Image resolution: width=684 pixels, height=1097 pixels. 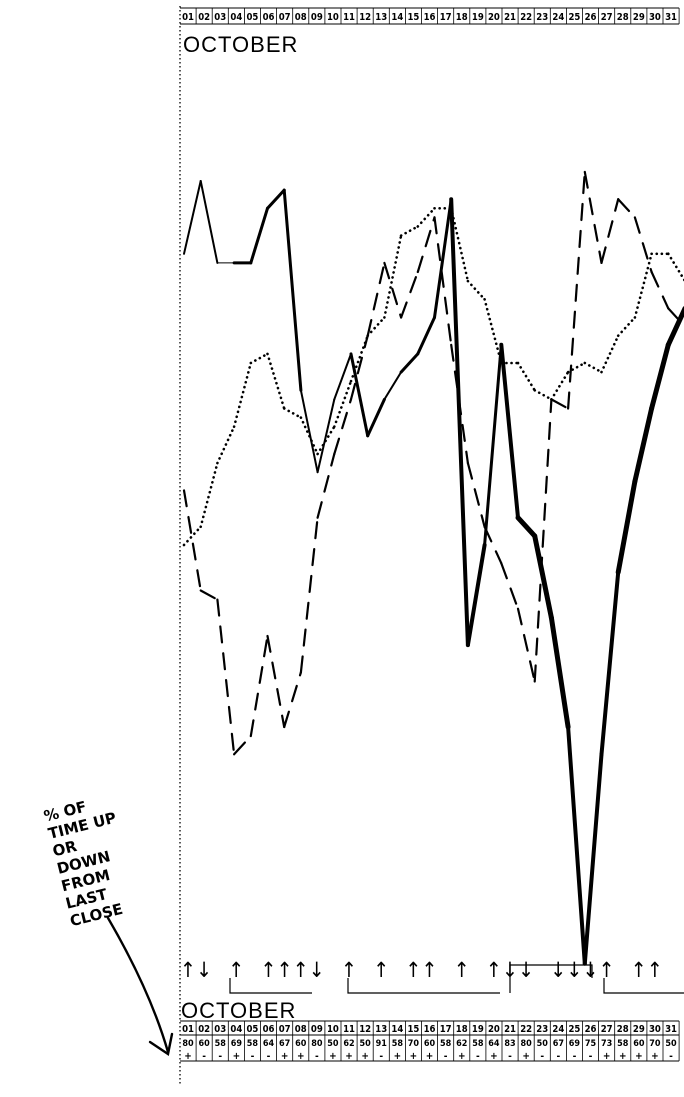 I want to click on bottom-day-label: 05, so click(x=252, y=1029).